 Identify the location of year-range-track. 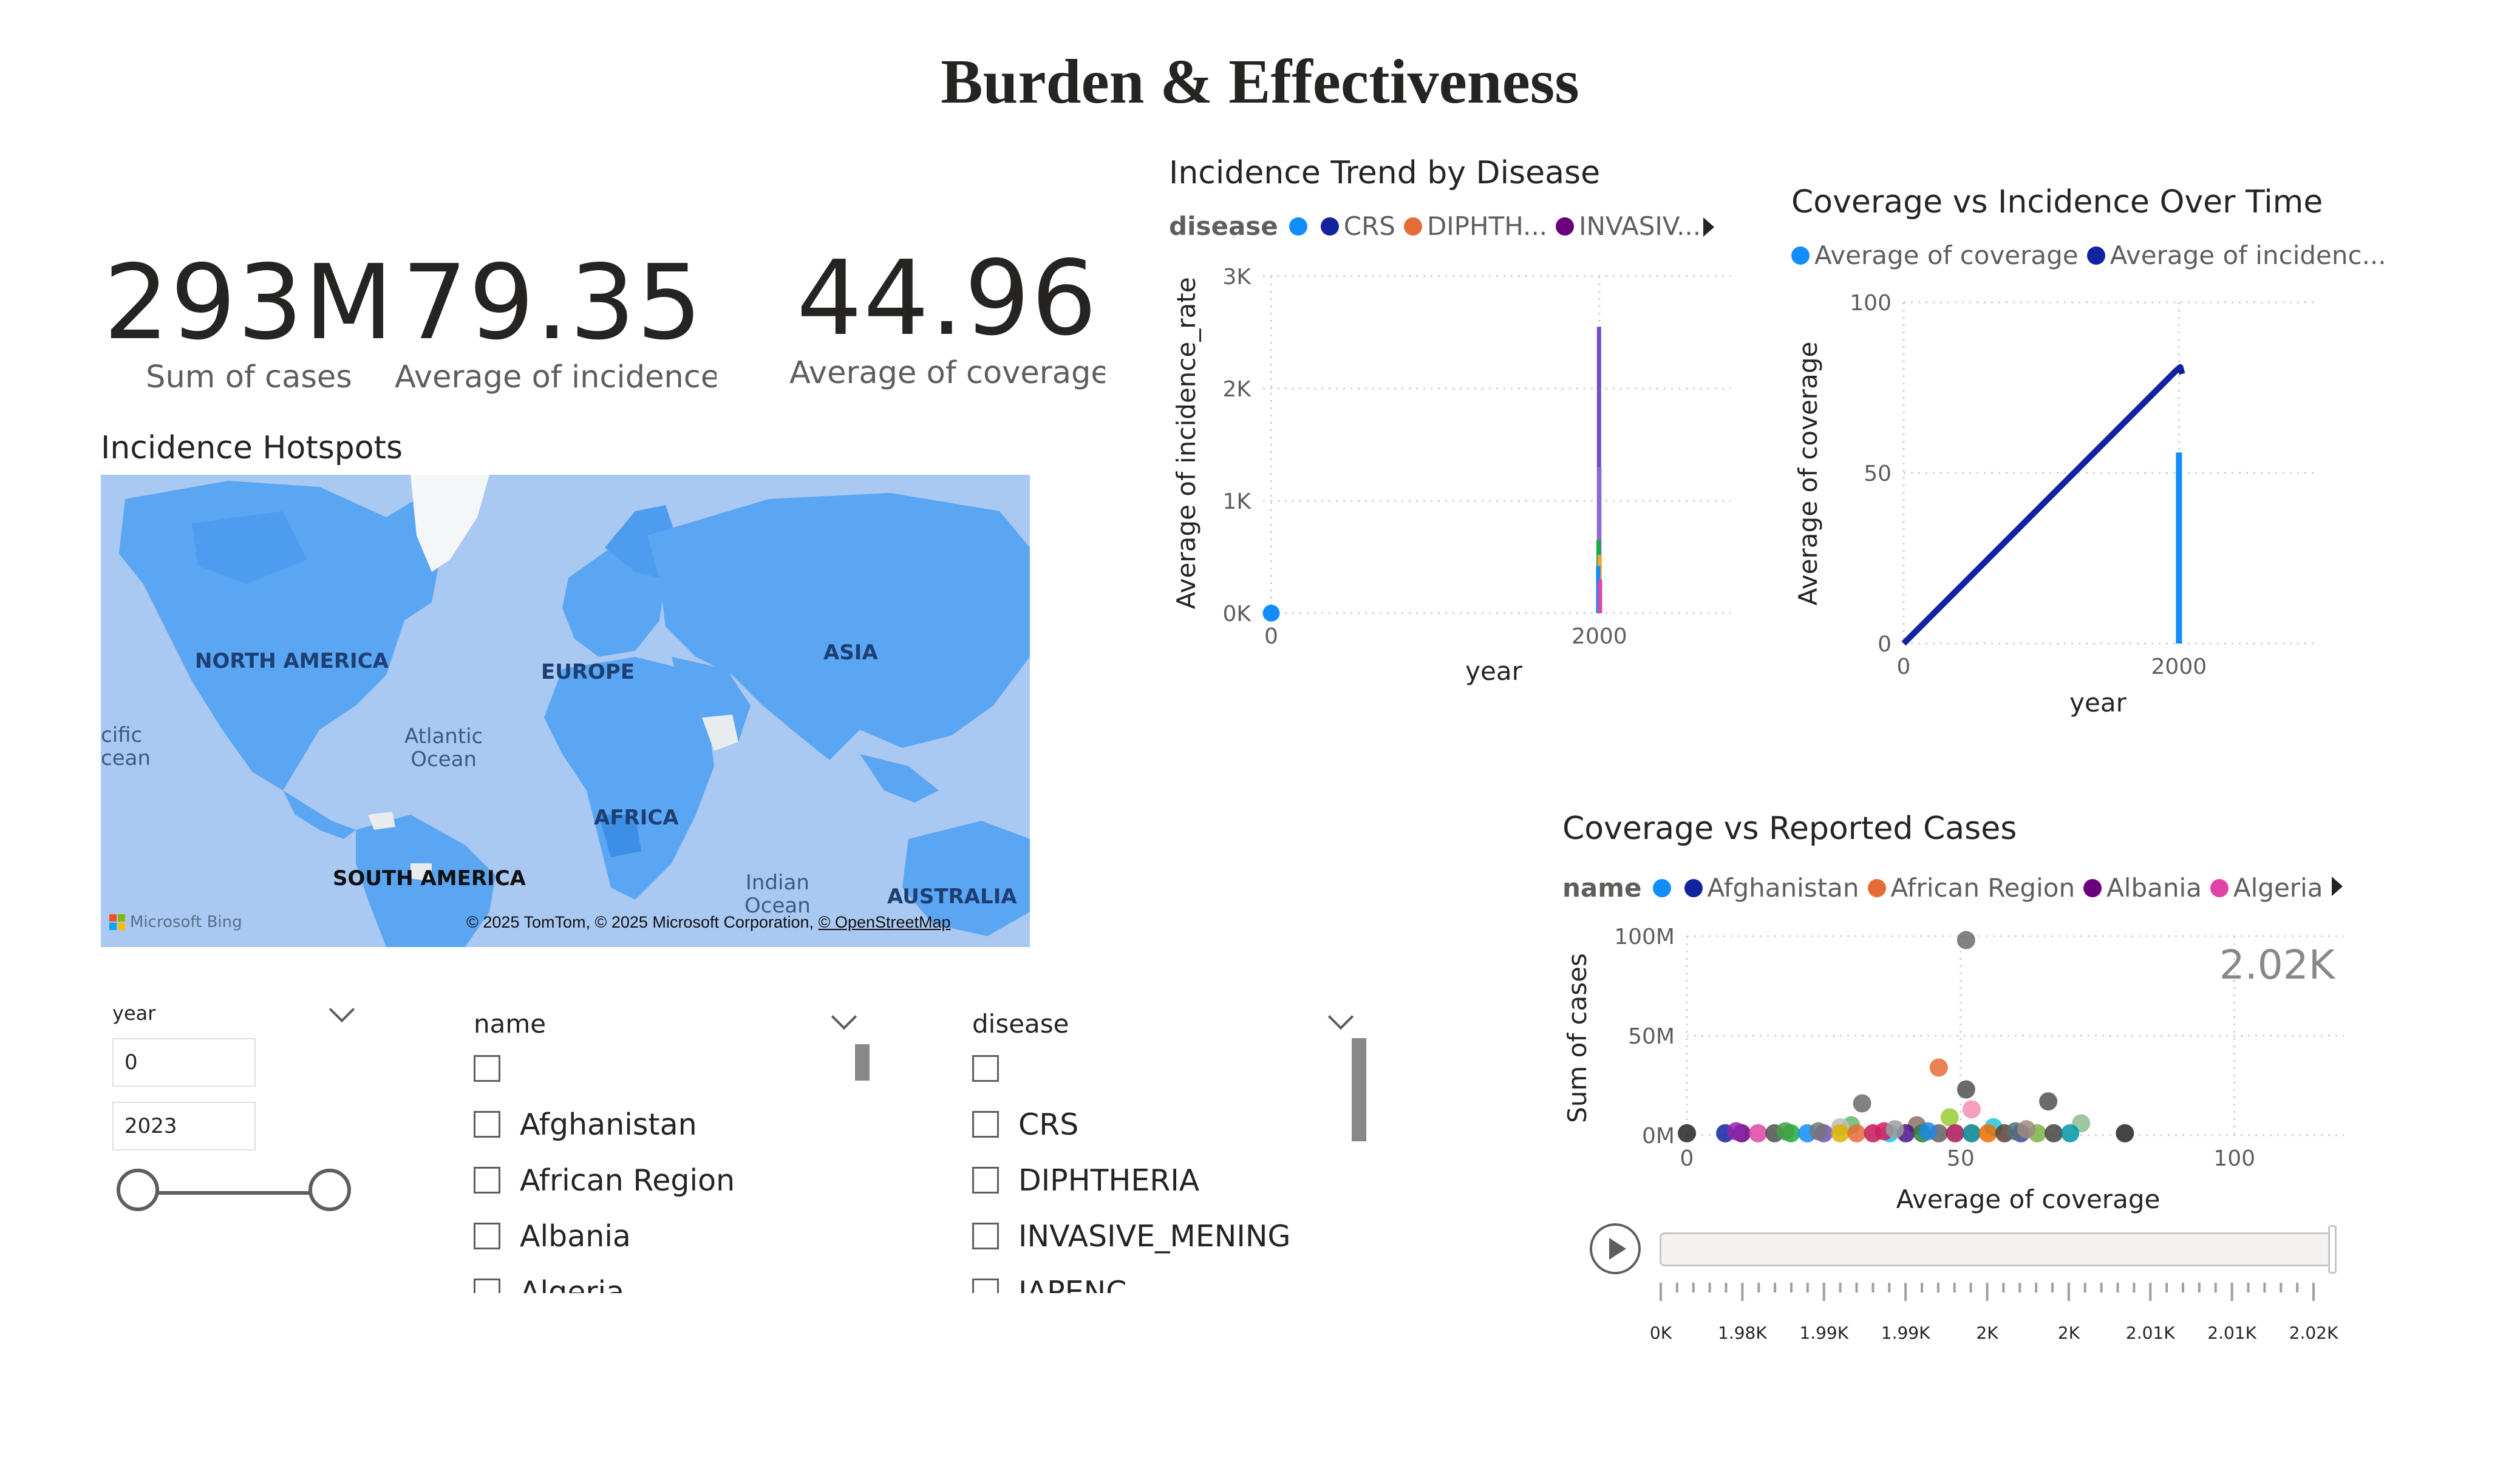
(237, 1193).